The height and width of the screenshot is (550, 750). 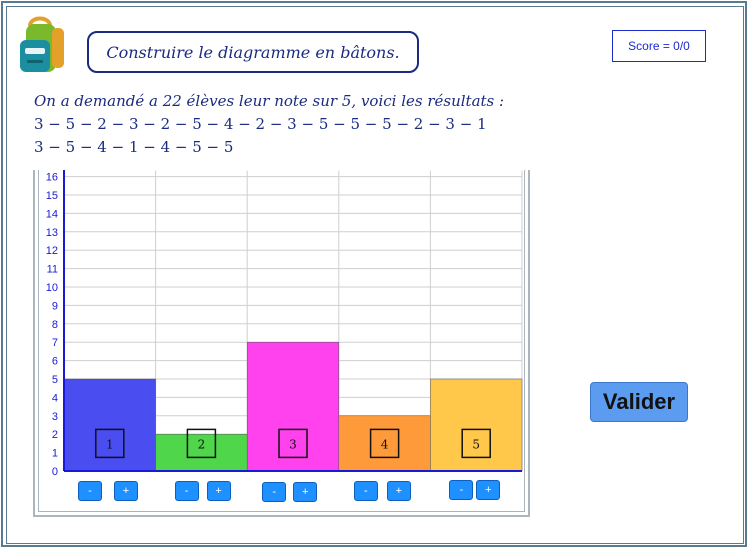 What do you see at coordinates (55, 417) in the screenshot?
I see `y-tick-label: 3` at bounding box center [55, 417].